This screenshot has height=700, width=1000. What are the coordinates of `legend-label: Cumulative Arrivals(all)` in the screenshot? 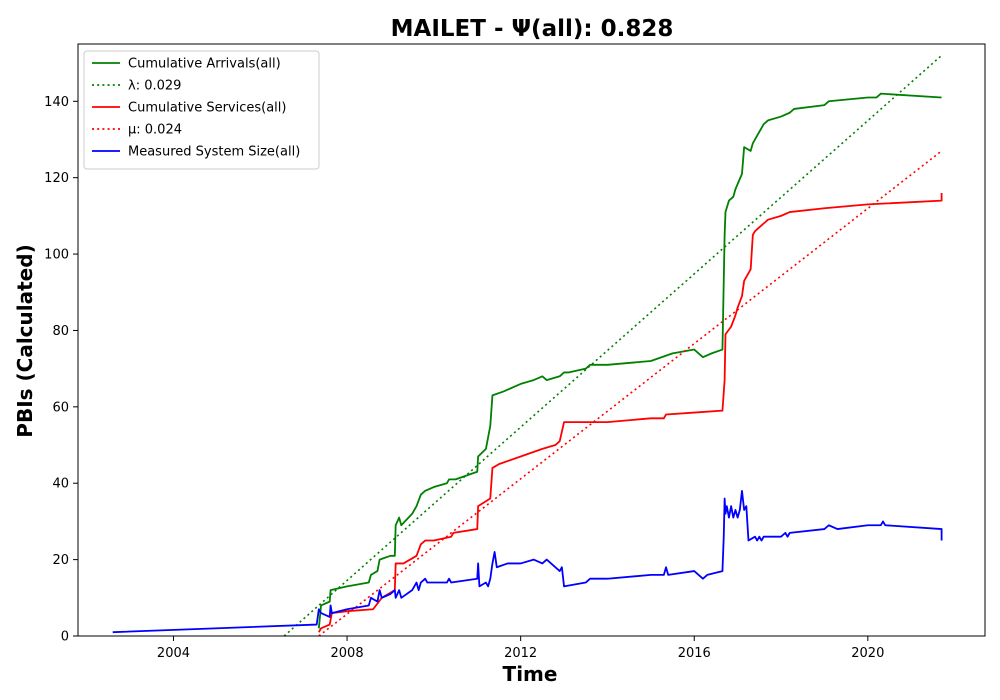 It's located at (204, 64).